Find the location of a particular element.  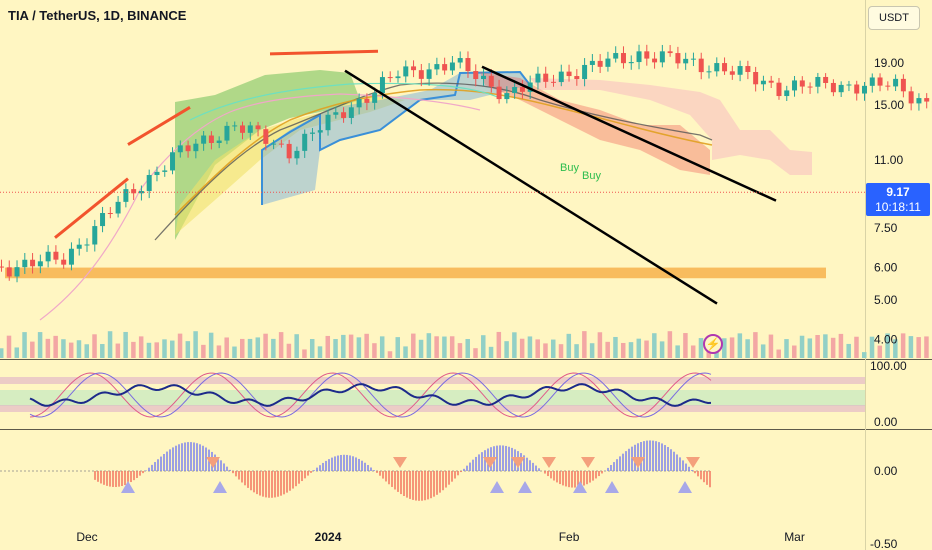

sell-marker-triangle is located at coordinates (588, 462).